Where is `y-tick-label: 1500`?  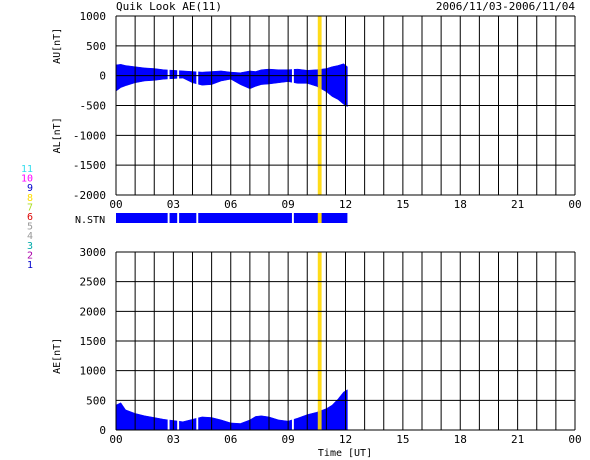
y-tick-label: 1500 is located at coordinates (93, 341).